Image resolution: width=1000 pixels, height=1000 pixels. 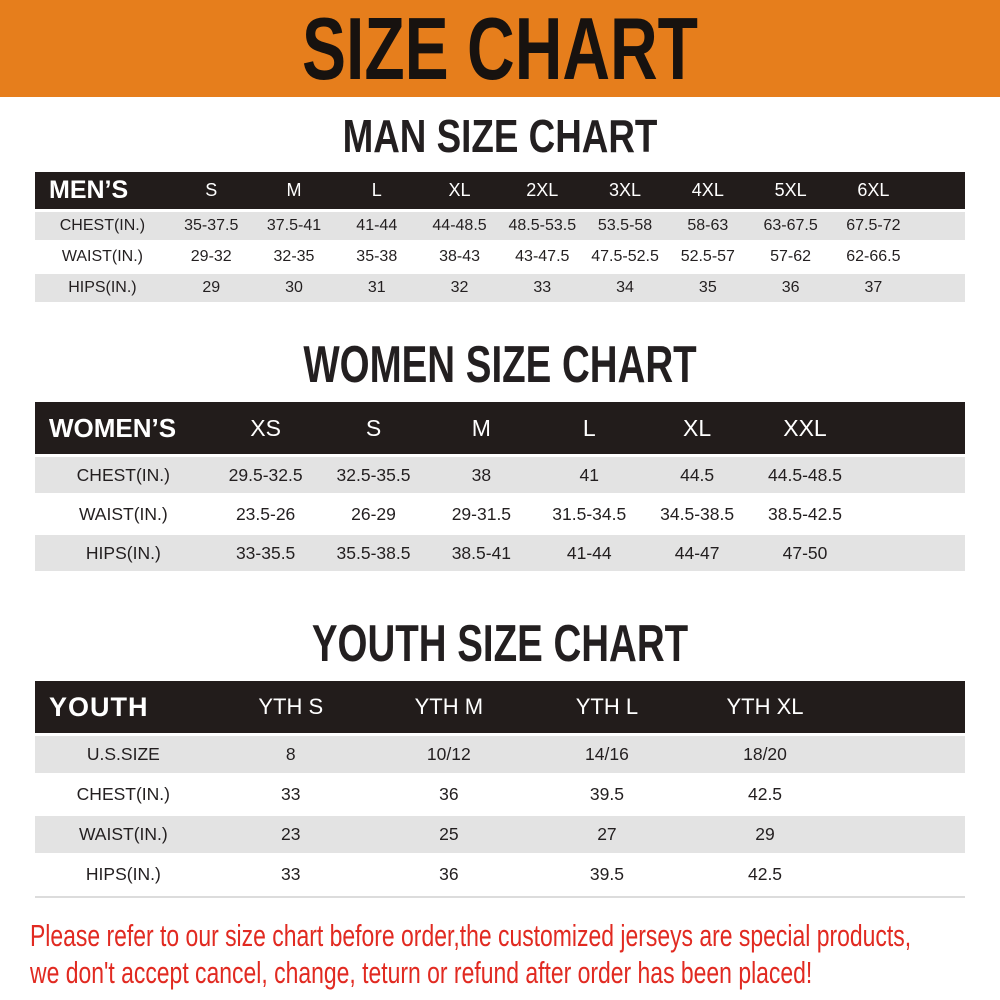 I want to click on size-value-cell: 29-31.5, so click(x=481, y=514).